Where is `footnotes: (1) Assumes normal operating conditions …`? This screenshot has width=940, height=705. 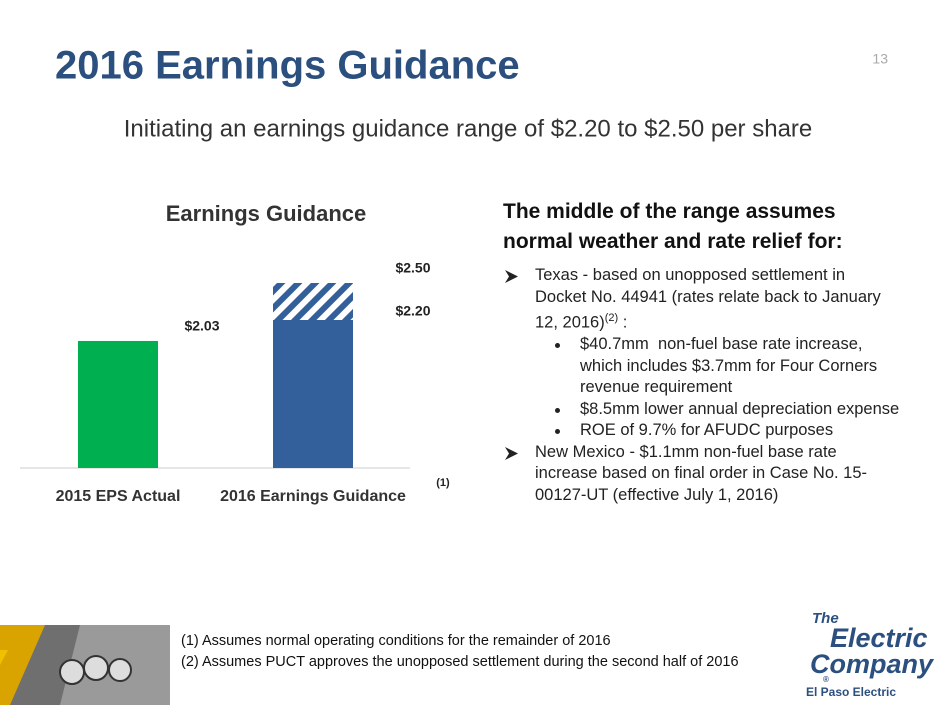
footnotes: (1) Assumes normal operating conditions … is located at coordinates (460, 652).